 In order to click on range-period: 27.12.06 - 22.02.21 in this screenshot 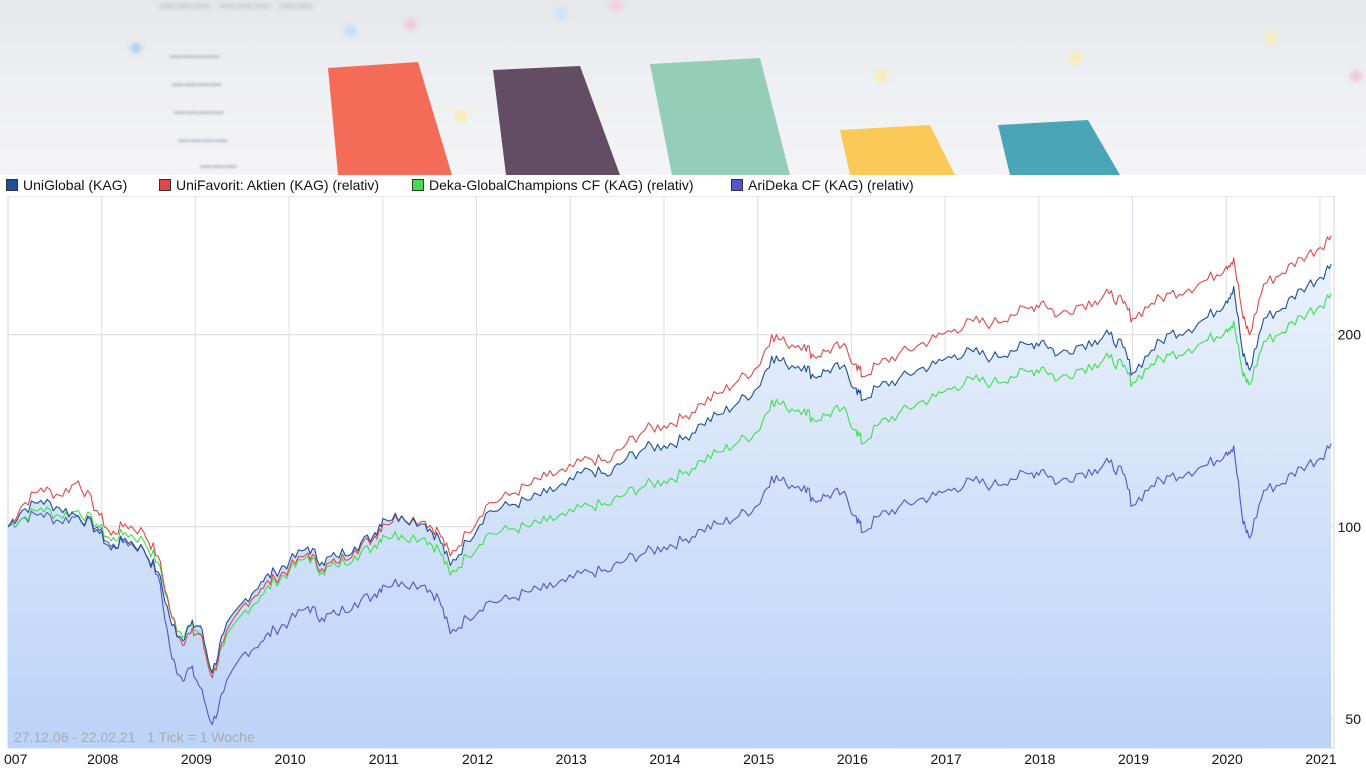, I will do `click(75, 737)`.